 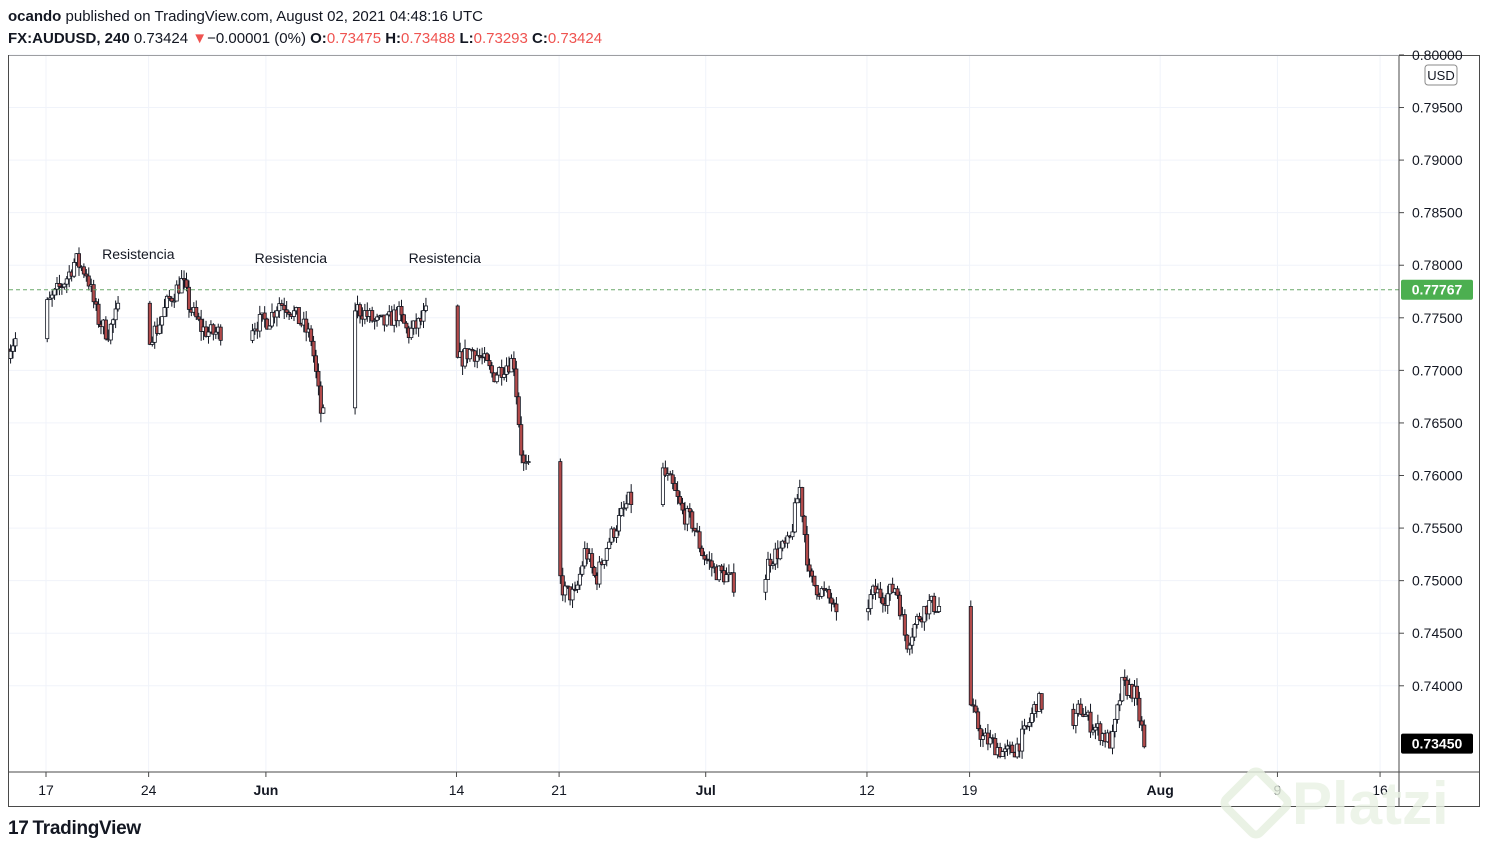 I want to click on publisher-name: ocando, so click(x=35, y=16).